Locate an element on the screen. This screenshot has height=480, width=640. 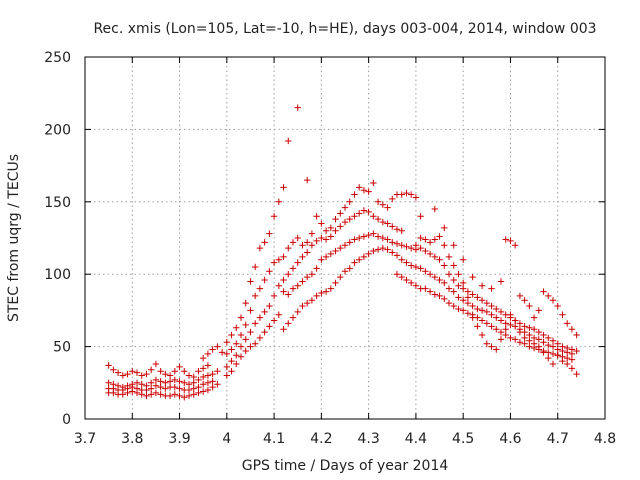
y-axis-title: STEC from uqrg / TECUs is located at coordinates (14, 238).